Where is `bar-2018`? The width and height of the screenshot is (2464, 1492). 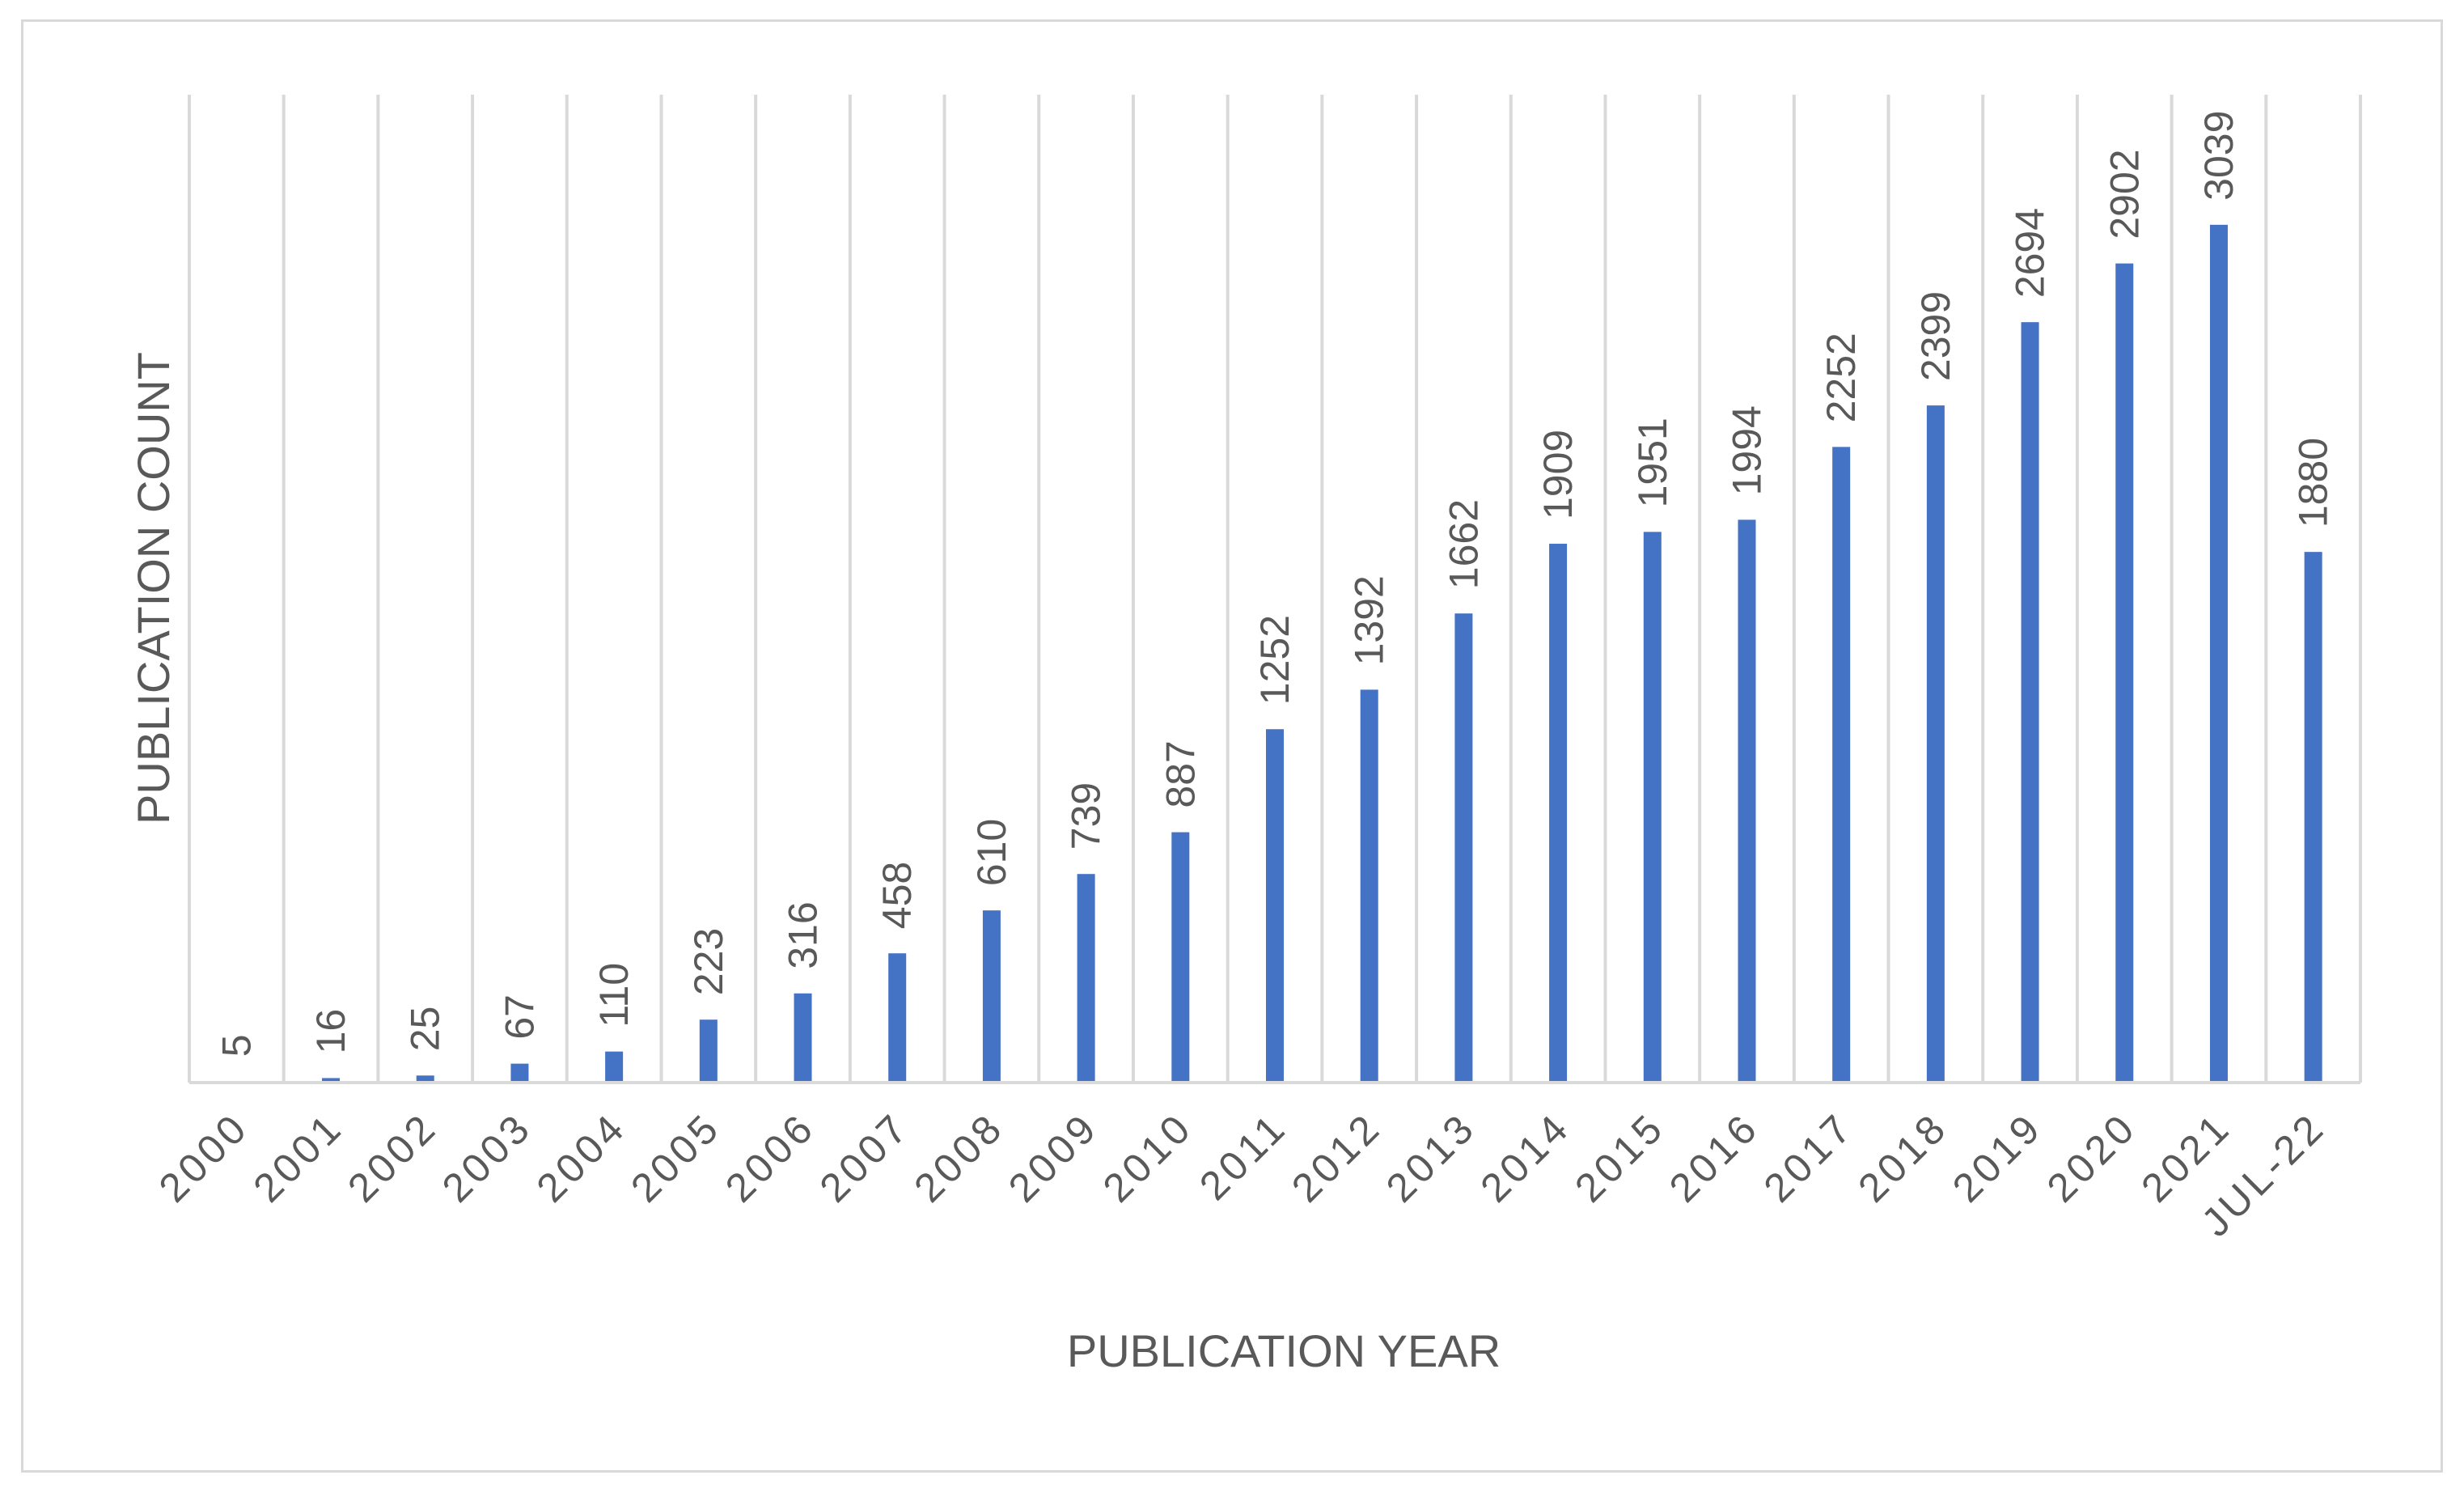 bar-2018 is located at coordinates (1935, 744).